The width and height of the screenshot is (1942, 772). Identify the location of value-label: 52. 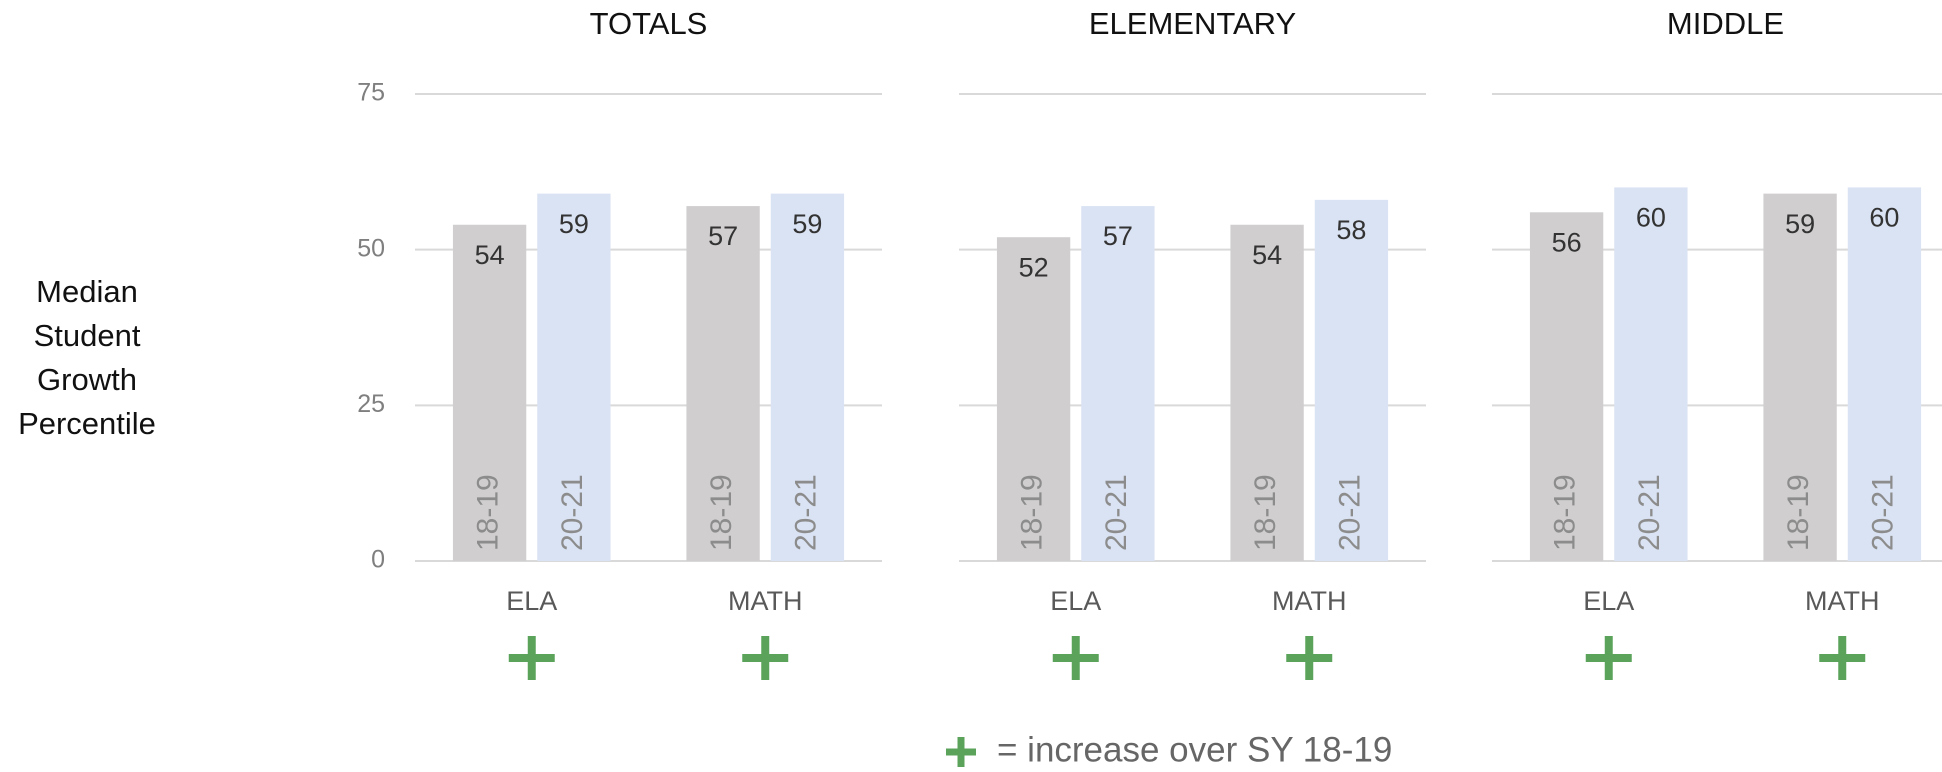
(1034, 267).